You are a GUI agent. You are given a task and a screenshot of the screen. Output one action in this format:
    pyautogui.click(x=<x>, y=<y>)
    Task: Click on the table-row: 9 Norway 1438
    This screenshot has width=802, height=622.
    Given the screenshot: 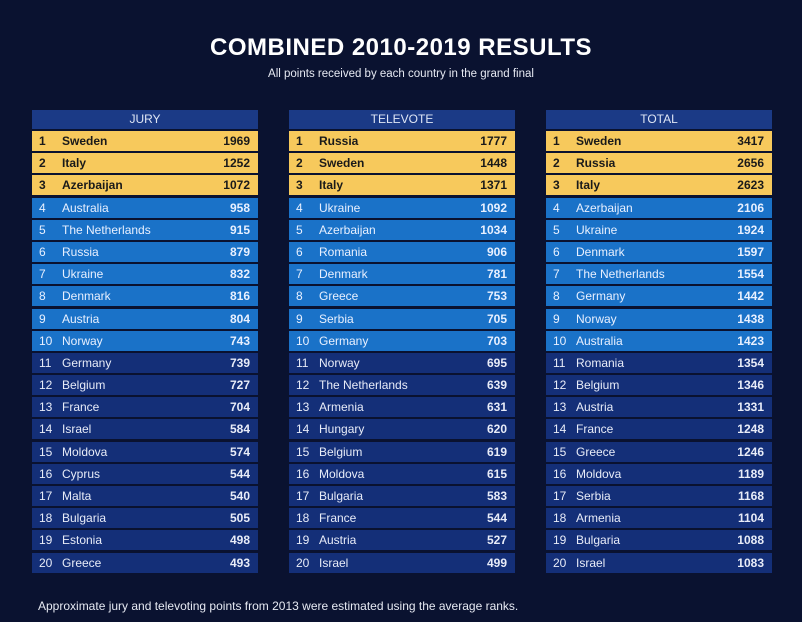 What is the action you would take?
    pyautogui.click(x=659, y=318)
    